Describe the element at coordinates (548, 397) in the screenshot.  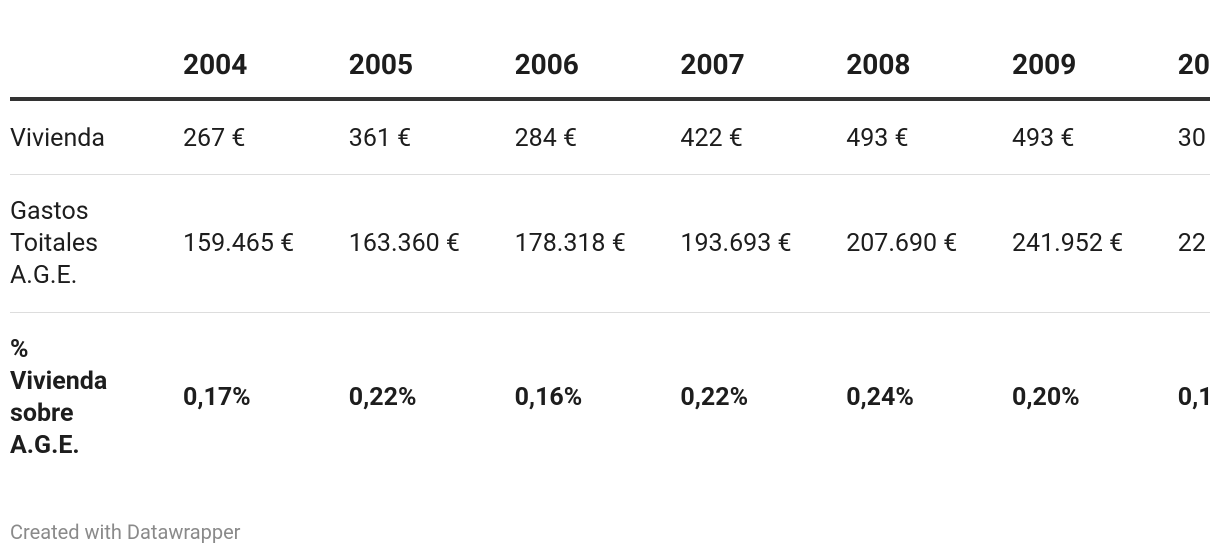
I see `cell-value-text: 0,16%` at that location.